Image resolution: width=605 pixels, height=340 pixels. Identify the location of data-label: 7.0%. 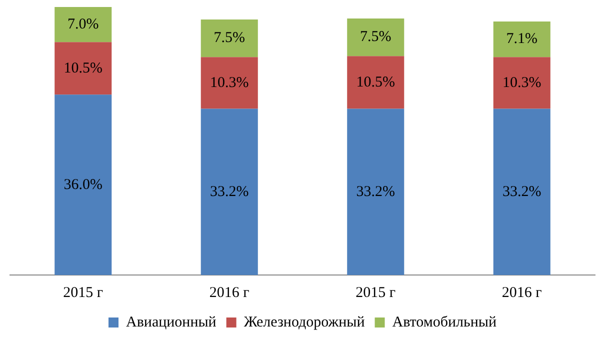
(83, 24).